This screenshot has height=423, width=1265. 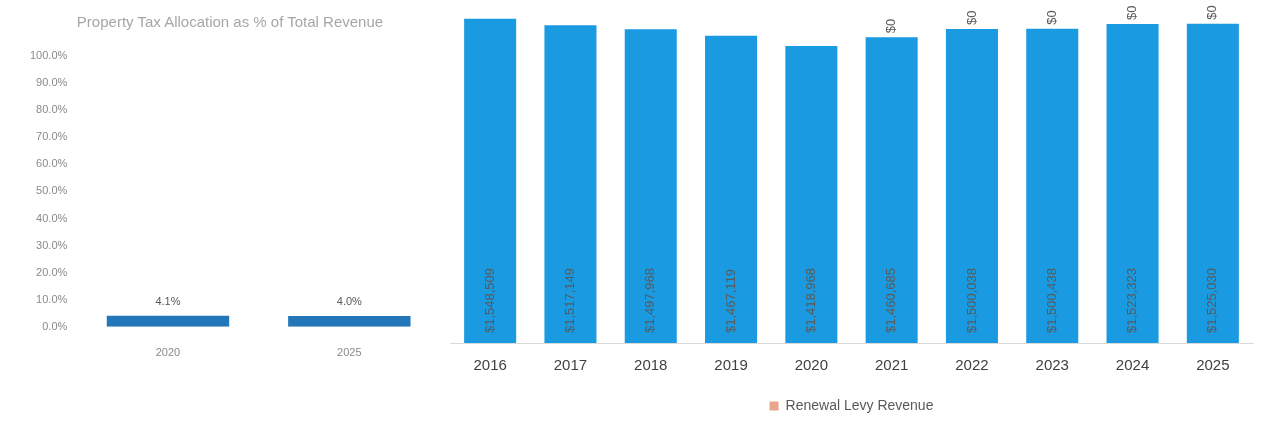 I want to click on y-tick-label: 70.0%, so click(x=52, y=136).